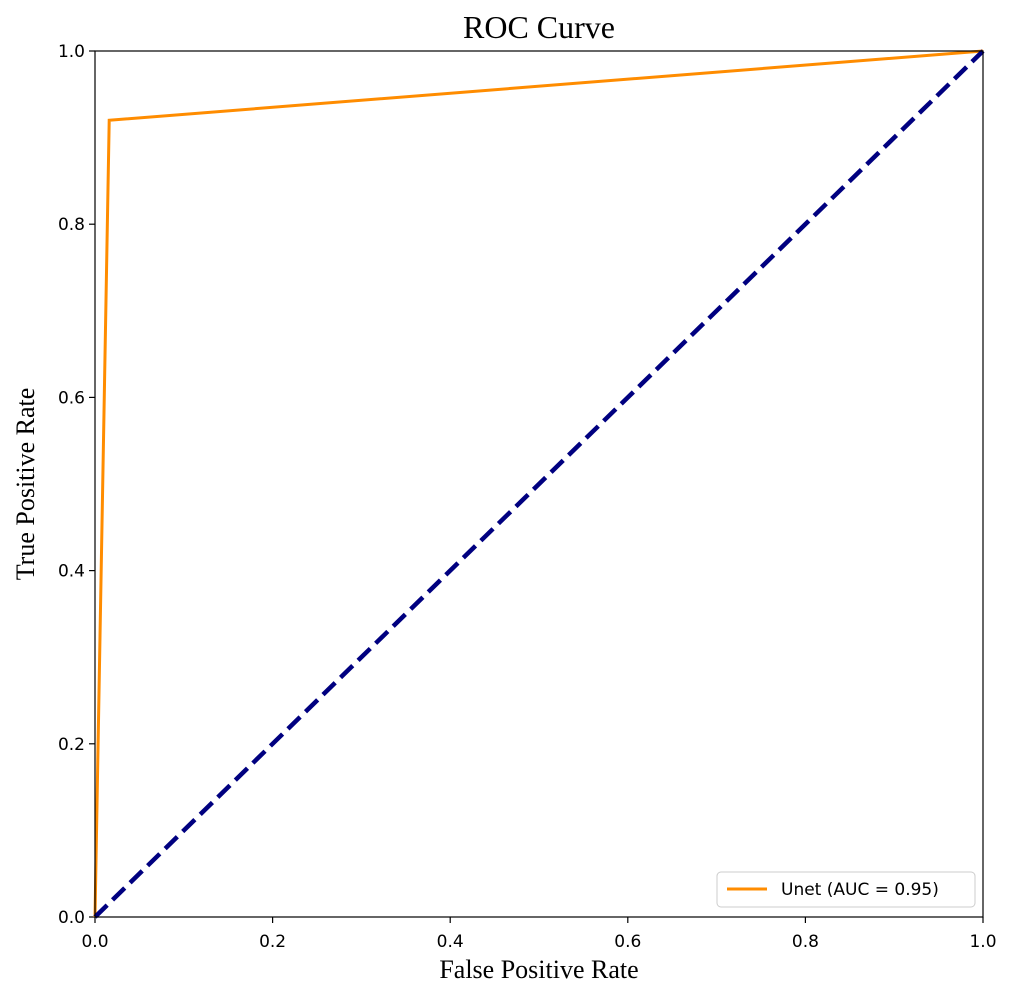 The width and height of the screenshot is (1014, 1000). I want to click on x-tick-label: 0.8, so click(805, 942).